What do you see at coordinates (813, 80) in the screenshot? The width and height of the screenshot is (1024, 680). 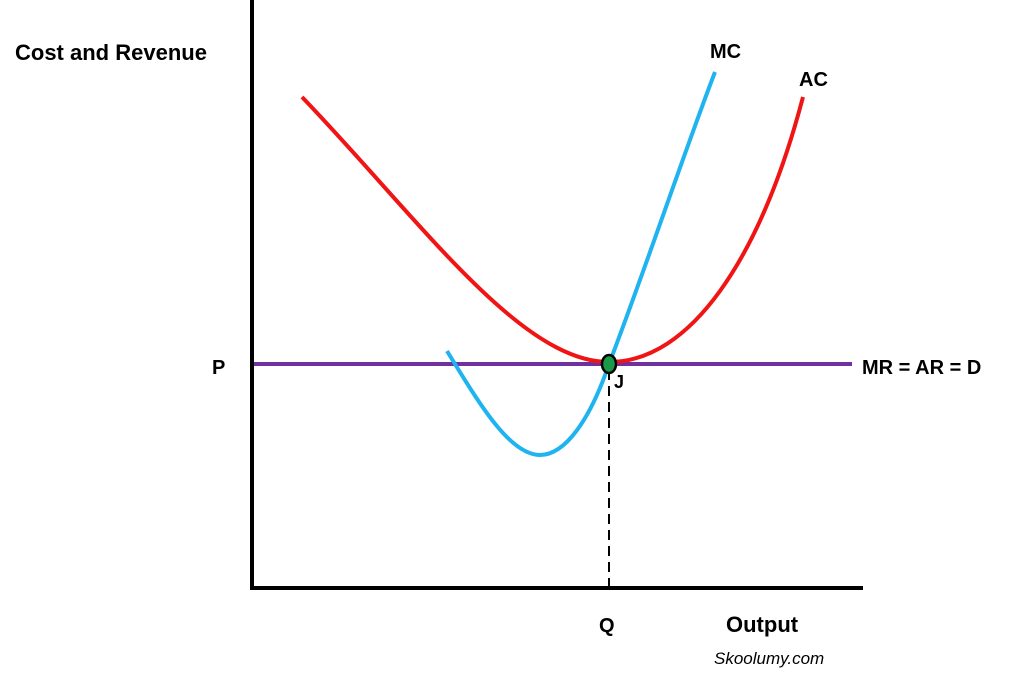 I see `ac-label: AC` at bounding box center [813, 80].